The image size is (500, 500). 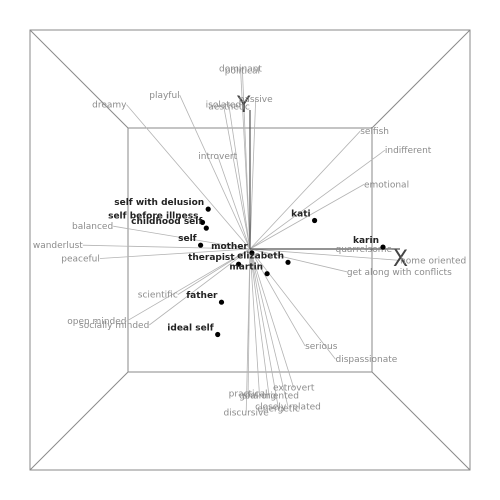 I want to click on construct-ray-scientific, so click(x=214, y=271).